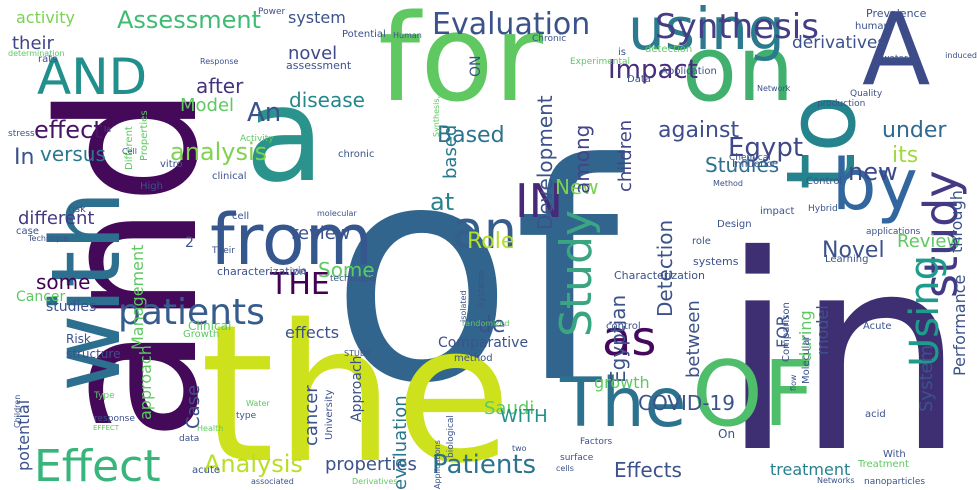 Image resolution: width=977 pixels, height=490 pixels. Describe the element at coordinates (623, 326) in the screenshot. I see `word-control: control` at that location.